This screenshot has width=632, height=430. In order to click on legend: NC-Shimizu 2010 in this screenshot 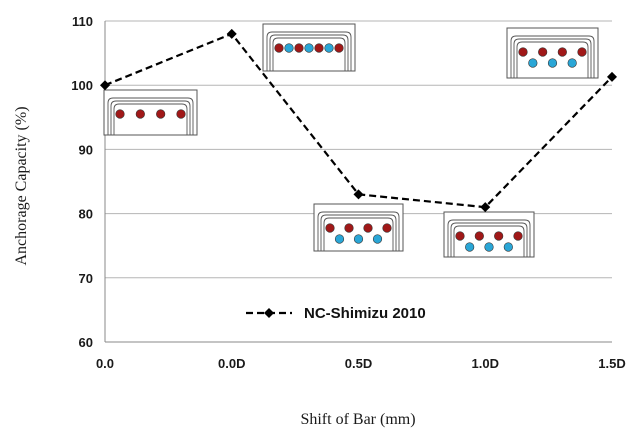, I will do `click(336, 313)`.